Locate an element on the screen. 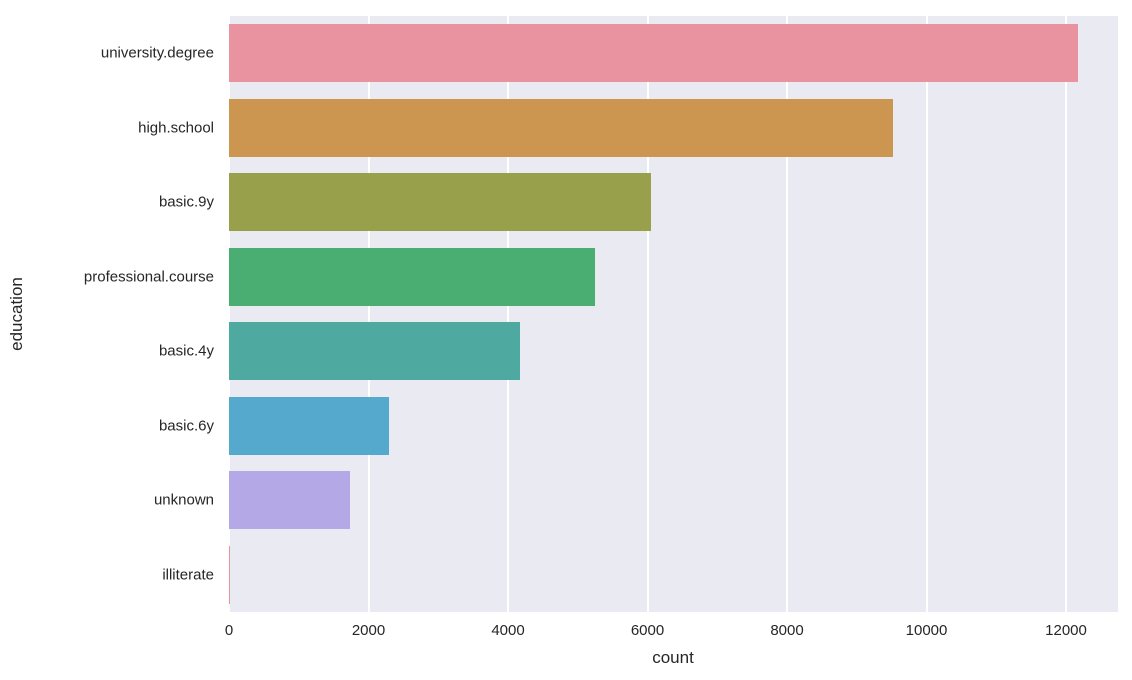 The width and height of the screenshot is (1132, 680). y-tick-label: basic.4y is located at coordinates (186, 351).